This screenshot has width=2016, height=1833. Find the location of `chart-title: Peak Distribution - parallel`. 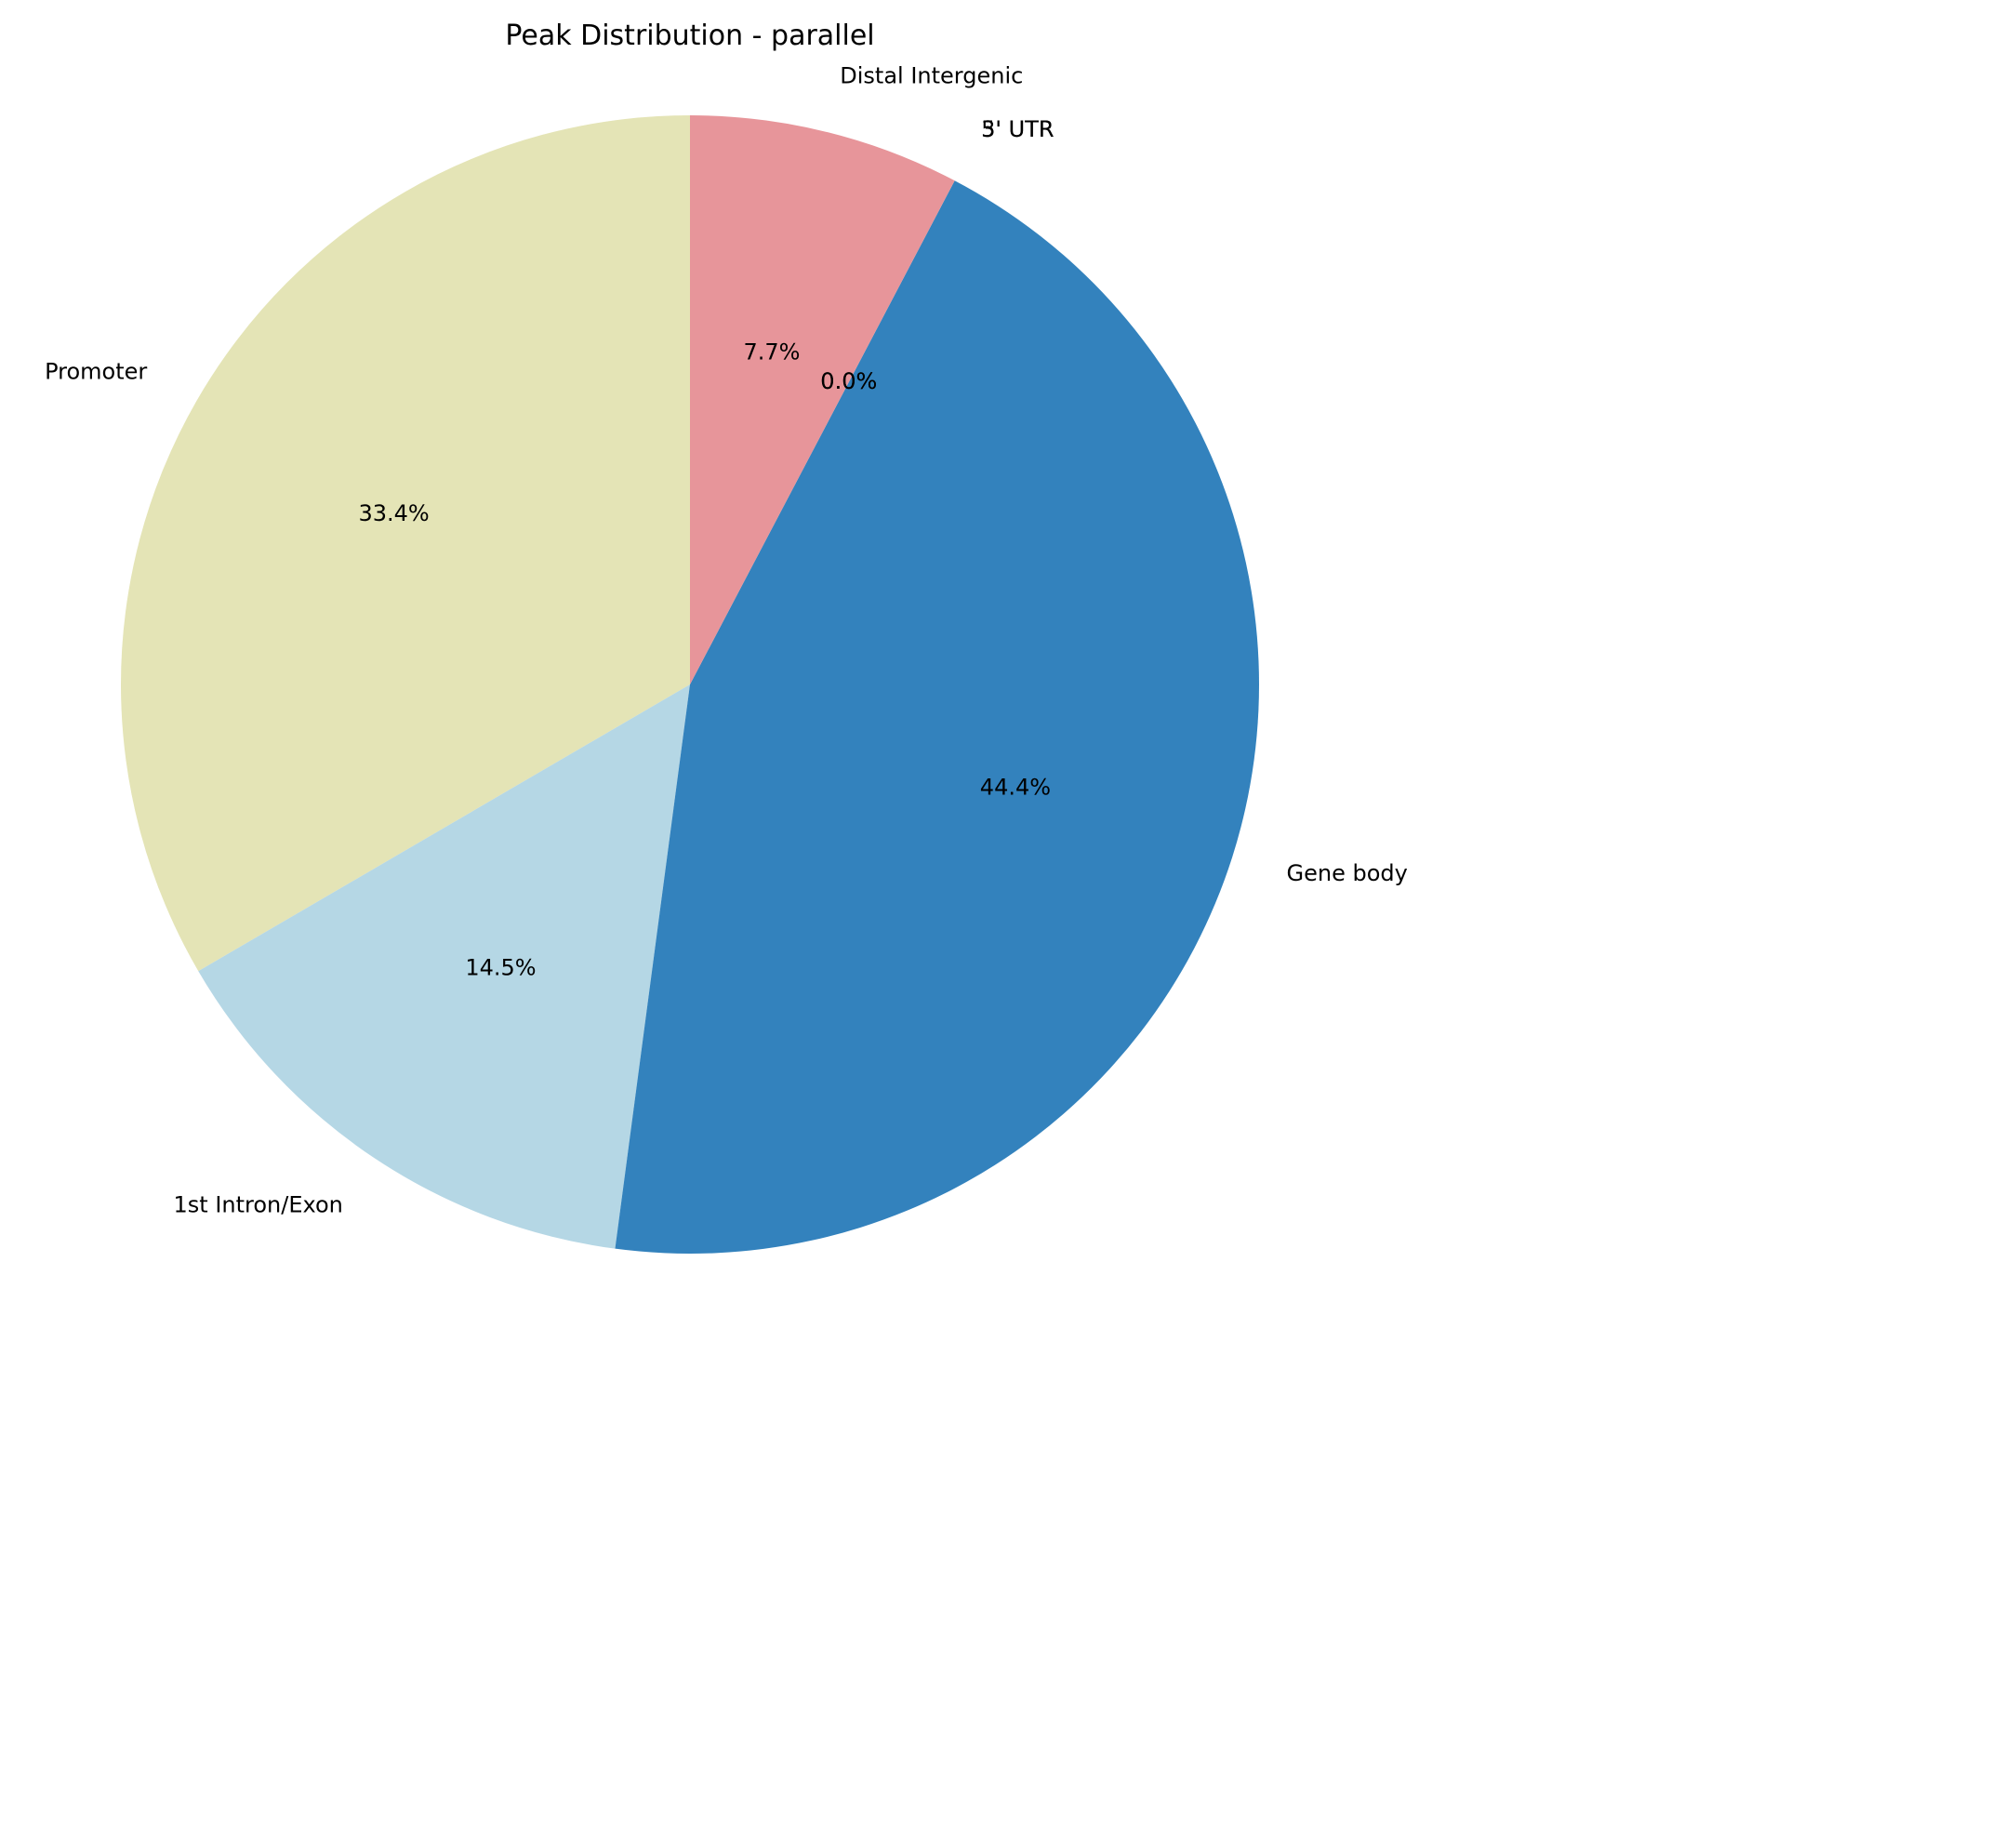

chart-title: Peak Distribution - parallel is located at coordinates (689, 36).